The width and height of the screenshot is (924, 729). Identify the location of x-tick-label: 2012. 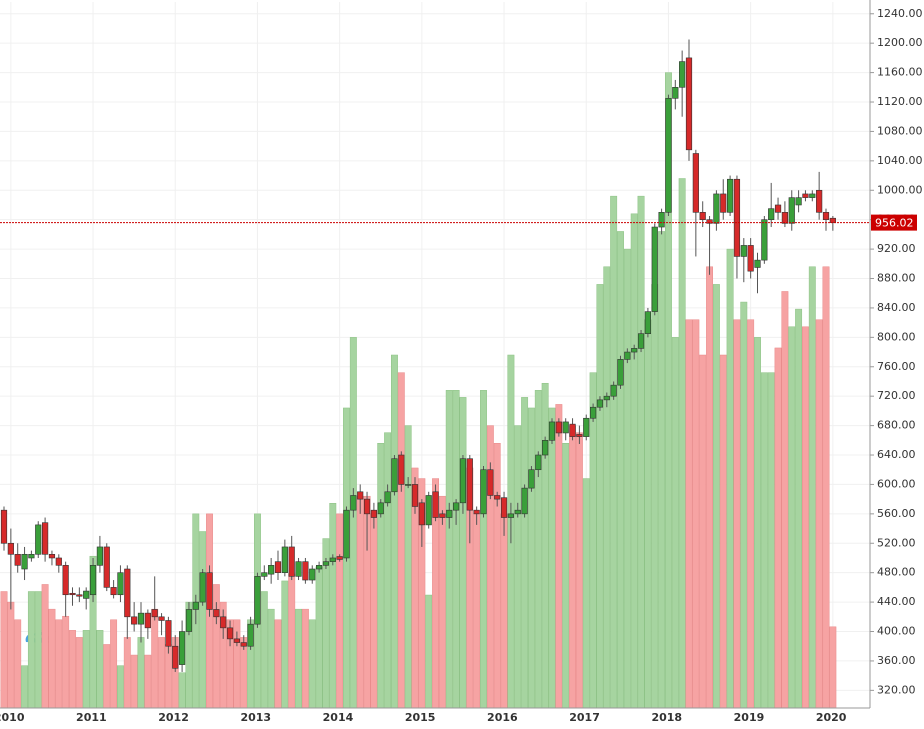
(173, 717).